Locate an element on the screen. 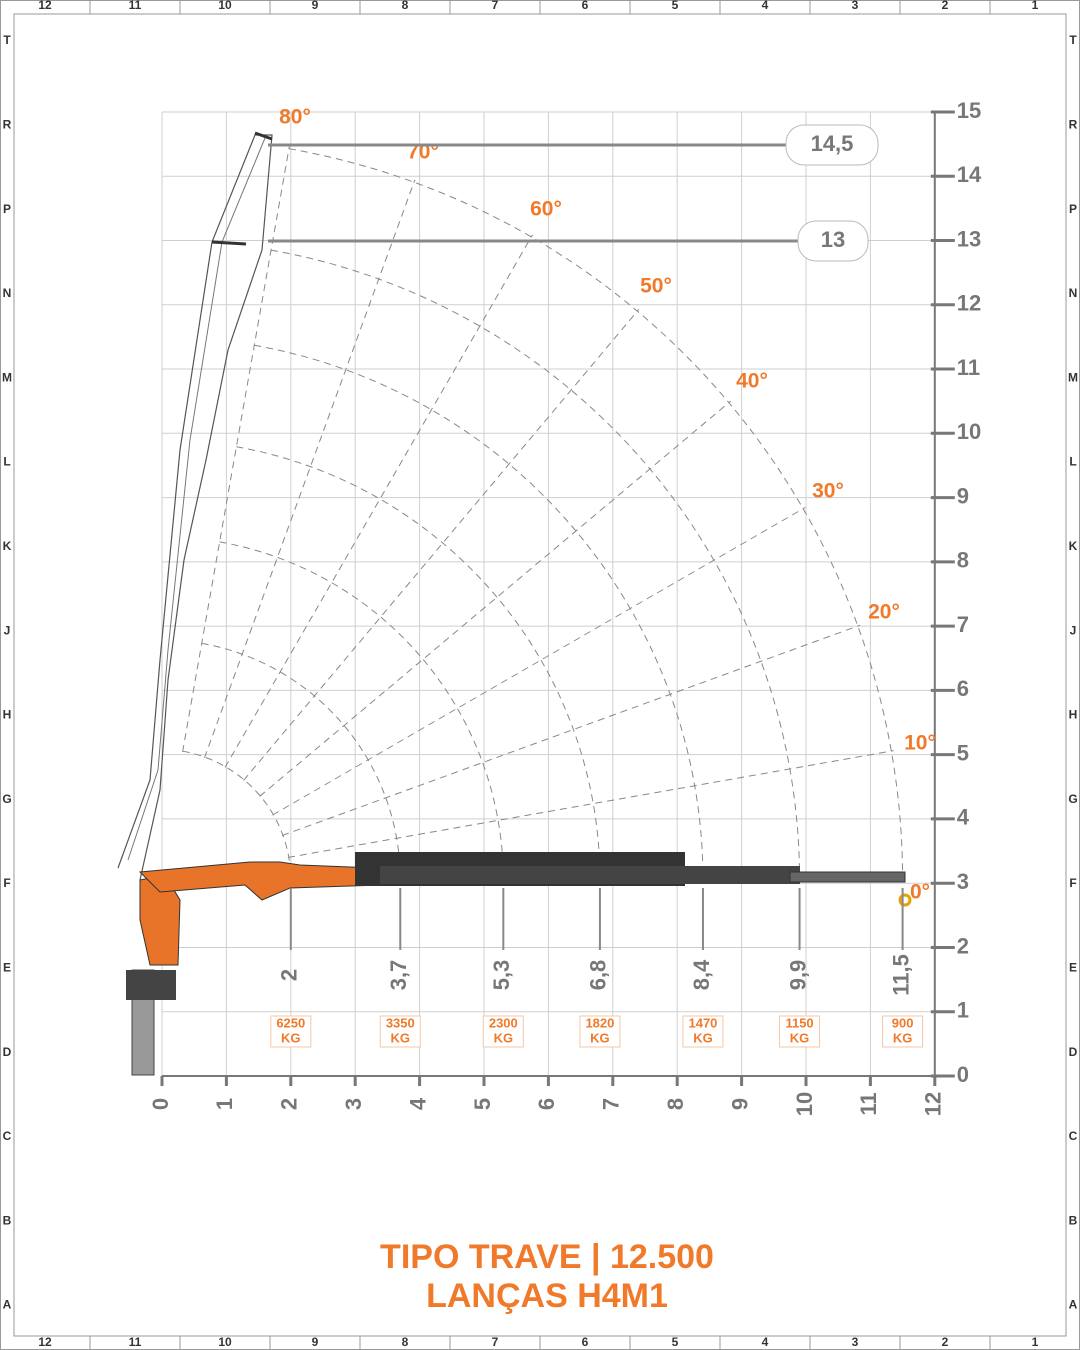 This screenshot has width=1080, height=1350. frame-row-label: L is located at coordinates (6, 462).